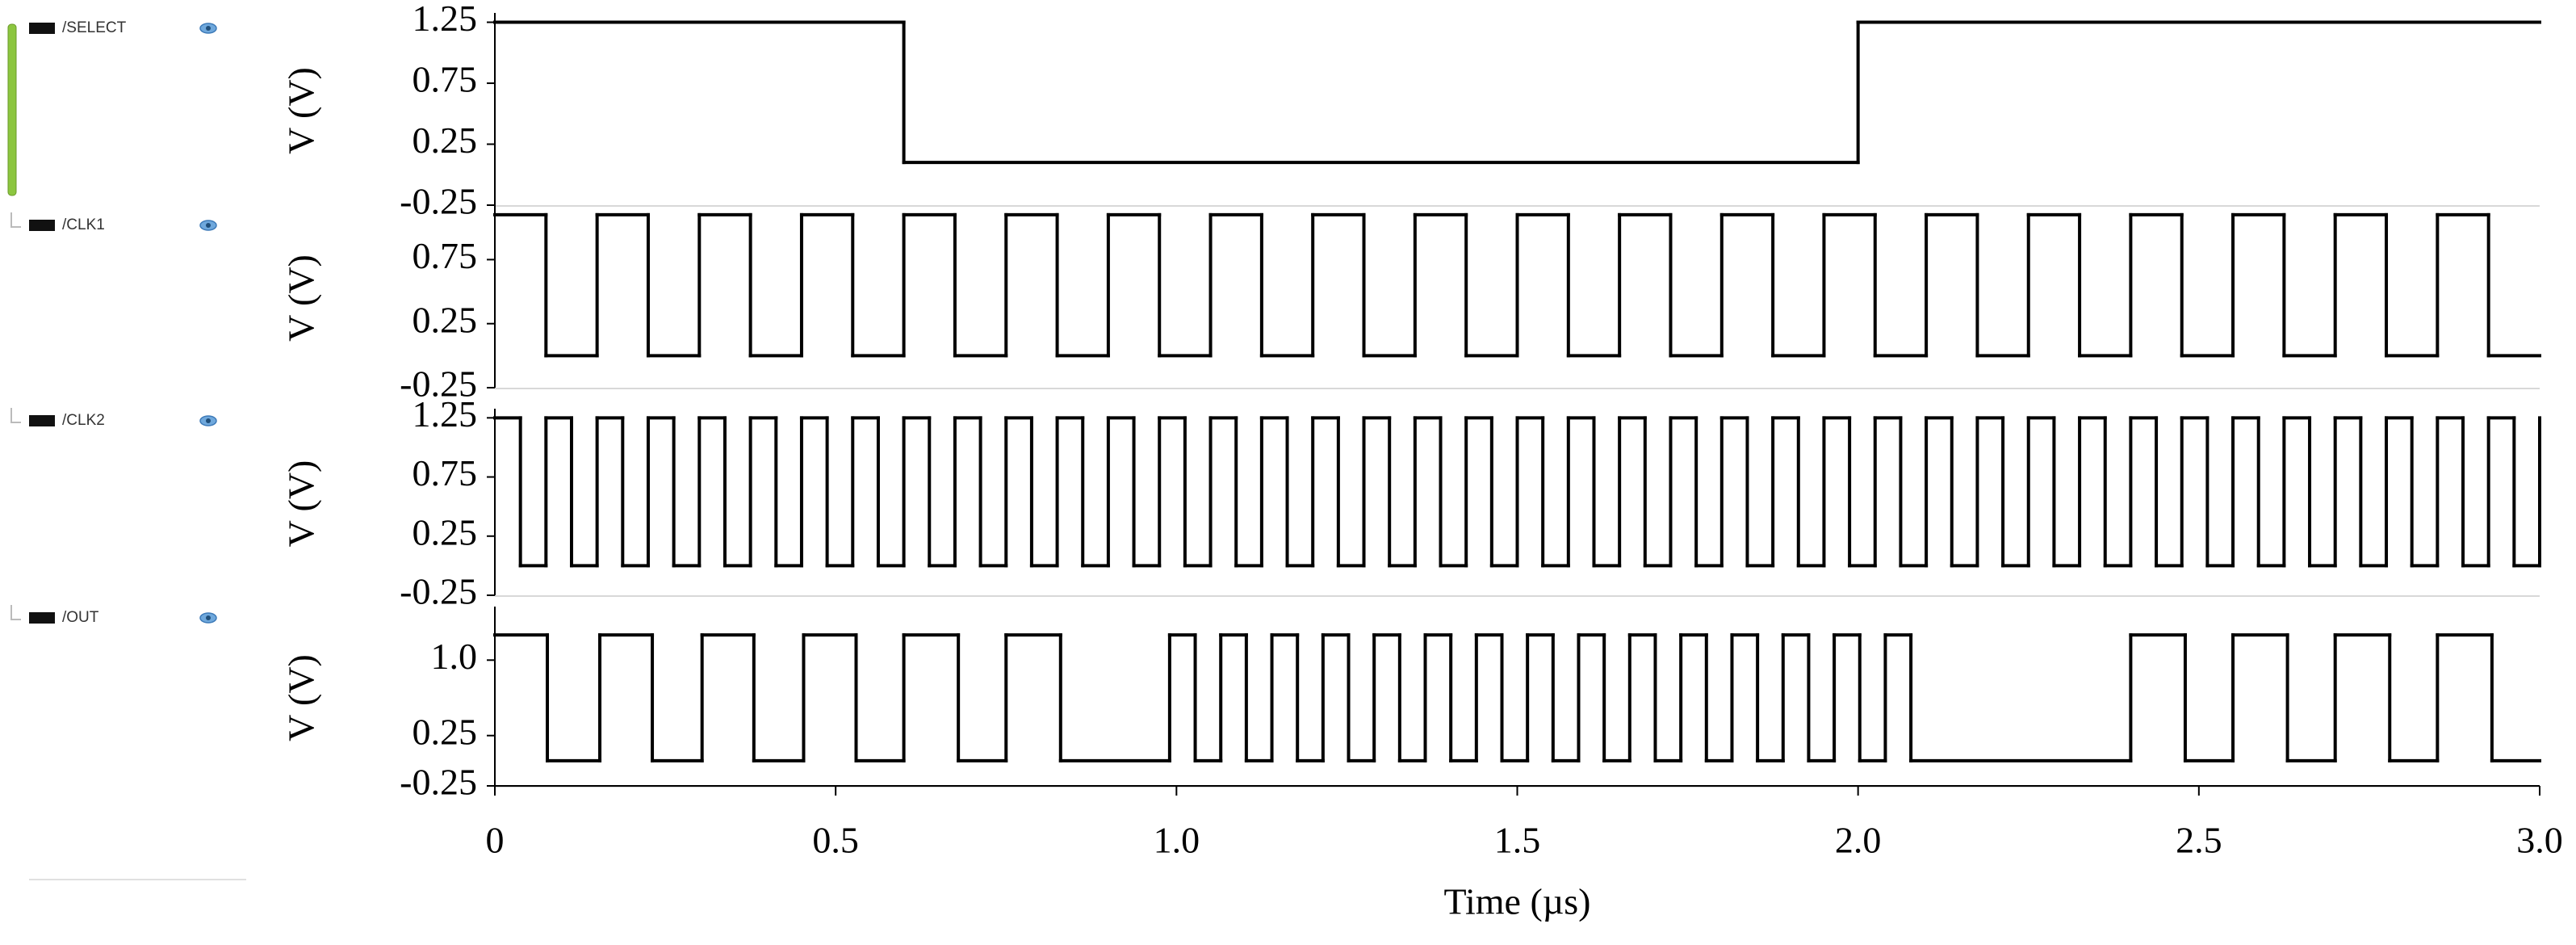 The width and height of the screenshot is (2576, 945). What do you see at coordinates (2199, 841) in the screenshot?
I see `x-tick-label: 2.5` at bounding box center [2199, 841].